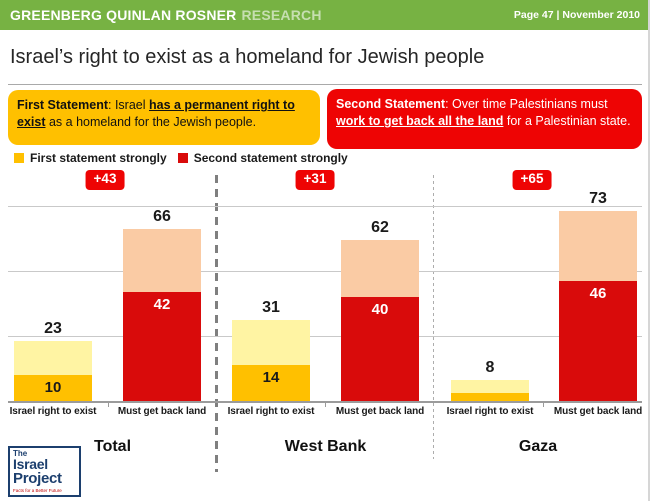 This screenshot has height=501, width=650. I want to click on stacked-bar: 10, so click(53, 371).